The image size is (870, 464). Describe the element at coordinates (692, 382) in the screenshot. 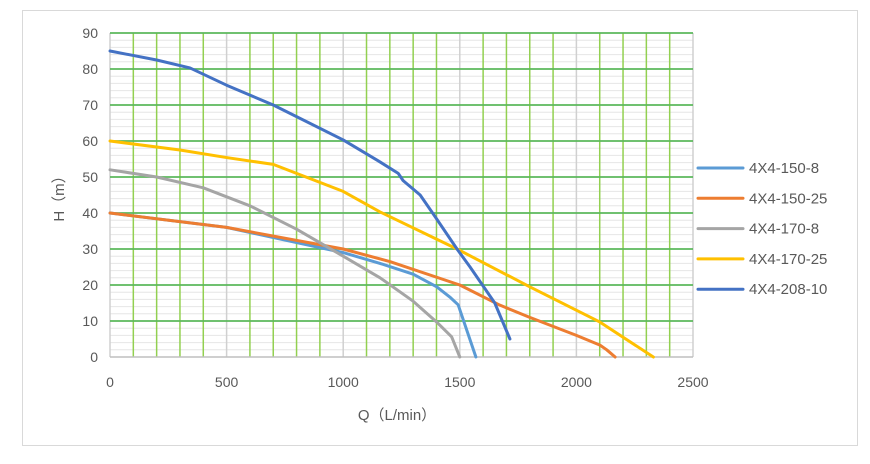

I see `x-tick-label: 2500` at that location.